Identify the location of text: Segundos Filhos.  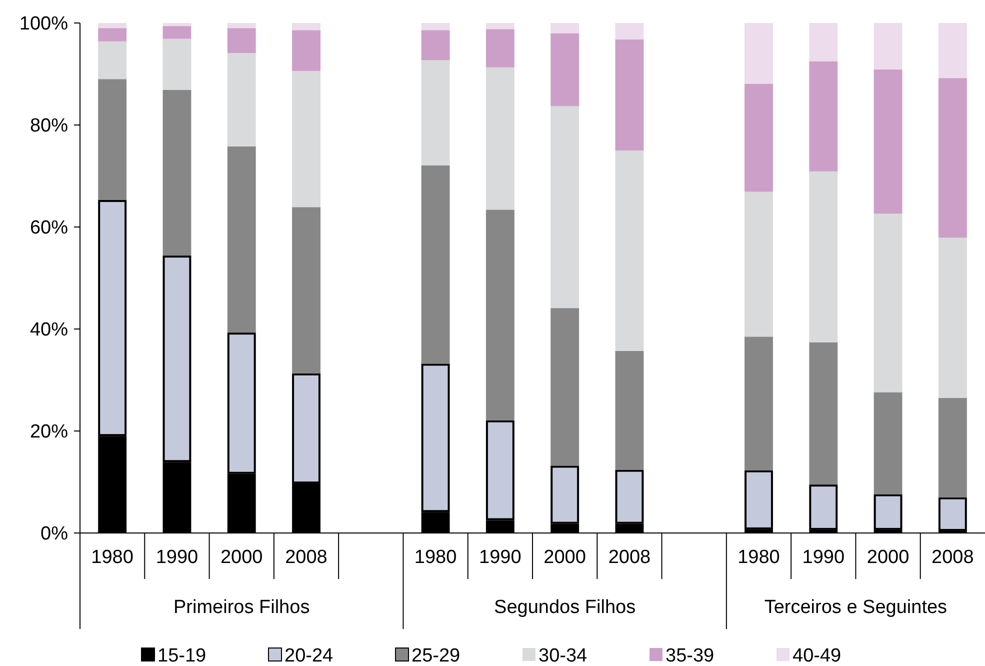
(565, 607).